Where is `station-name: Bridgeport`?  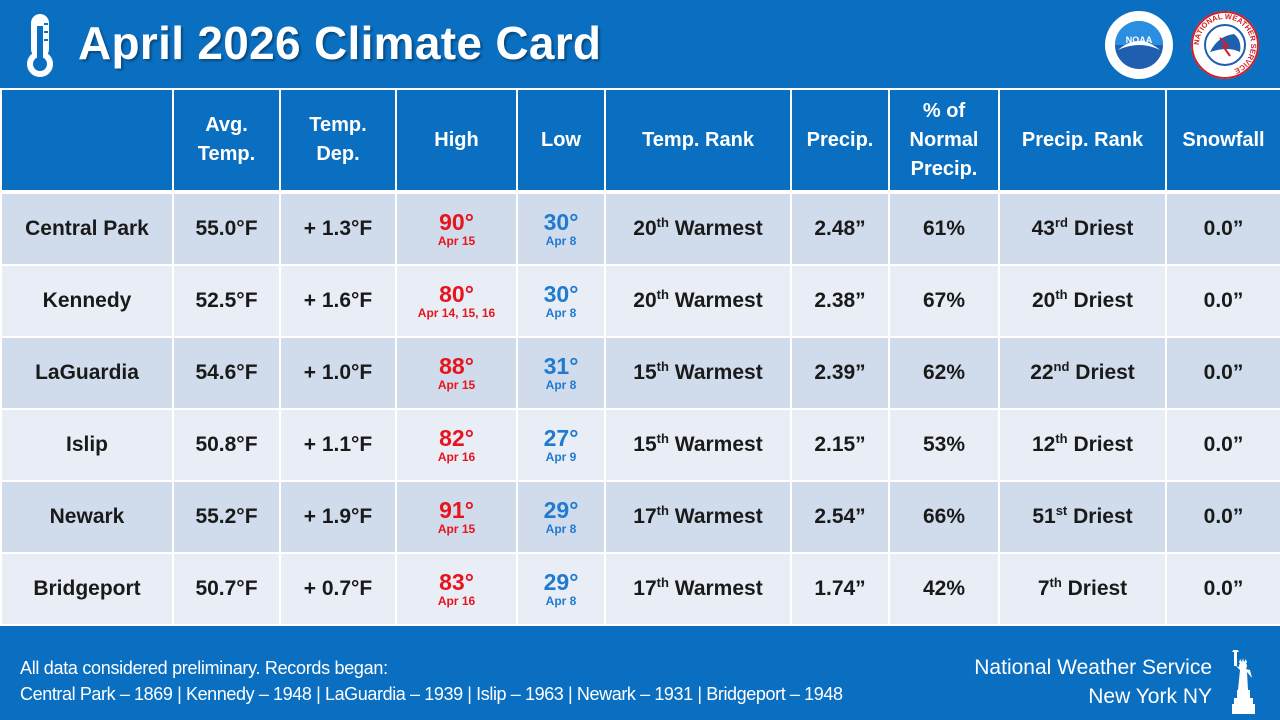 station-name: Bridgeport is located at coordinates (87, 589).